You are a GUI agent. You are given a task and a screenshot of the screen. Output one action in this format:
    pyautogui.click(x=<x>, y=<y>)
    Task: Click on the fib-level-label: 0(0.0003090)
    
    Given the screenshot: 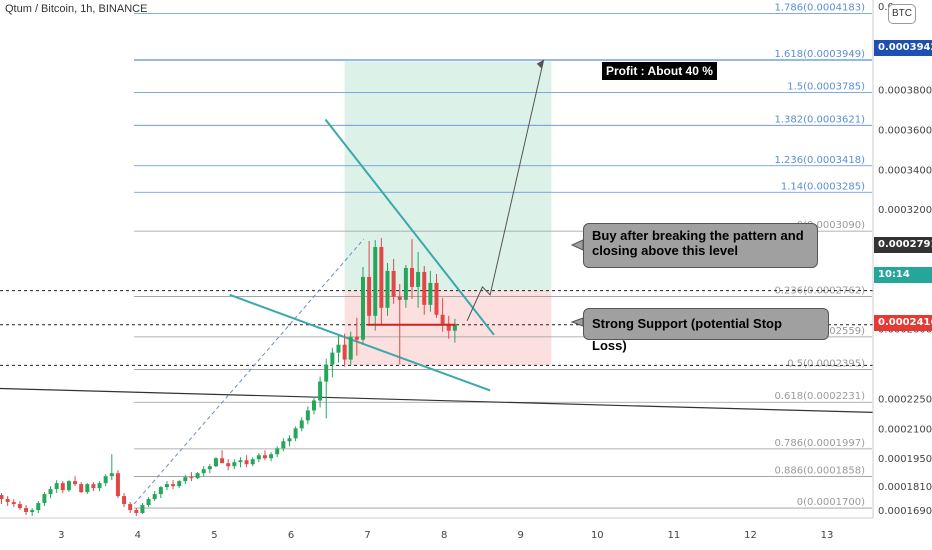 What is the action you would take?
    pyautogui.click(x=831, y=225)
    